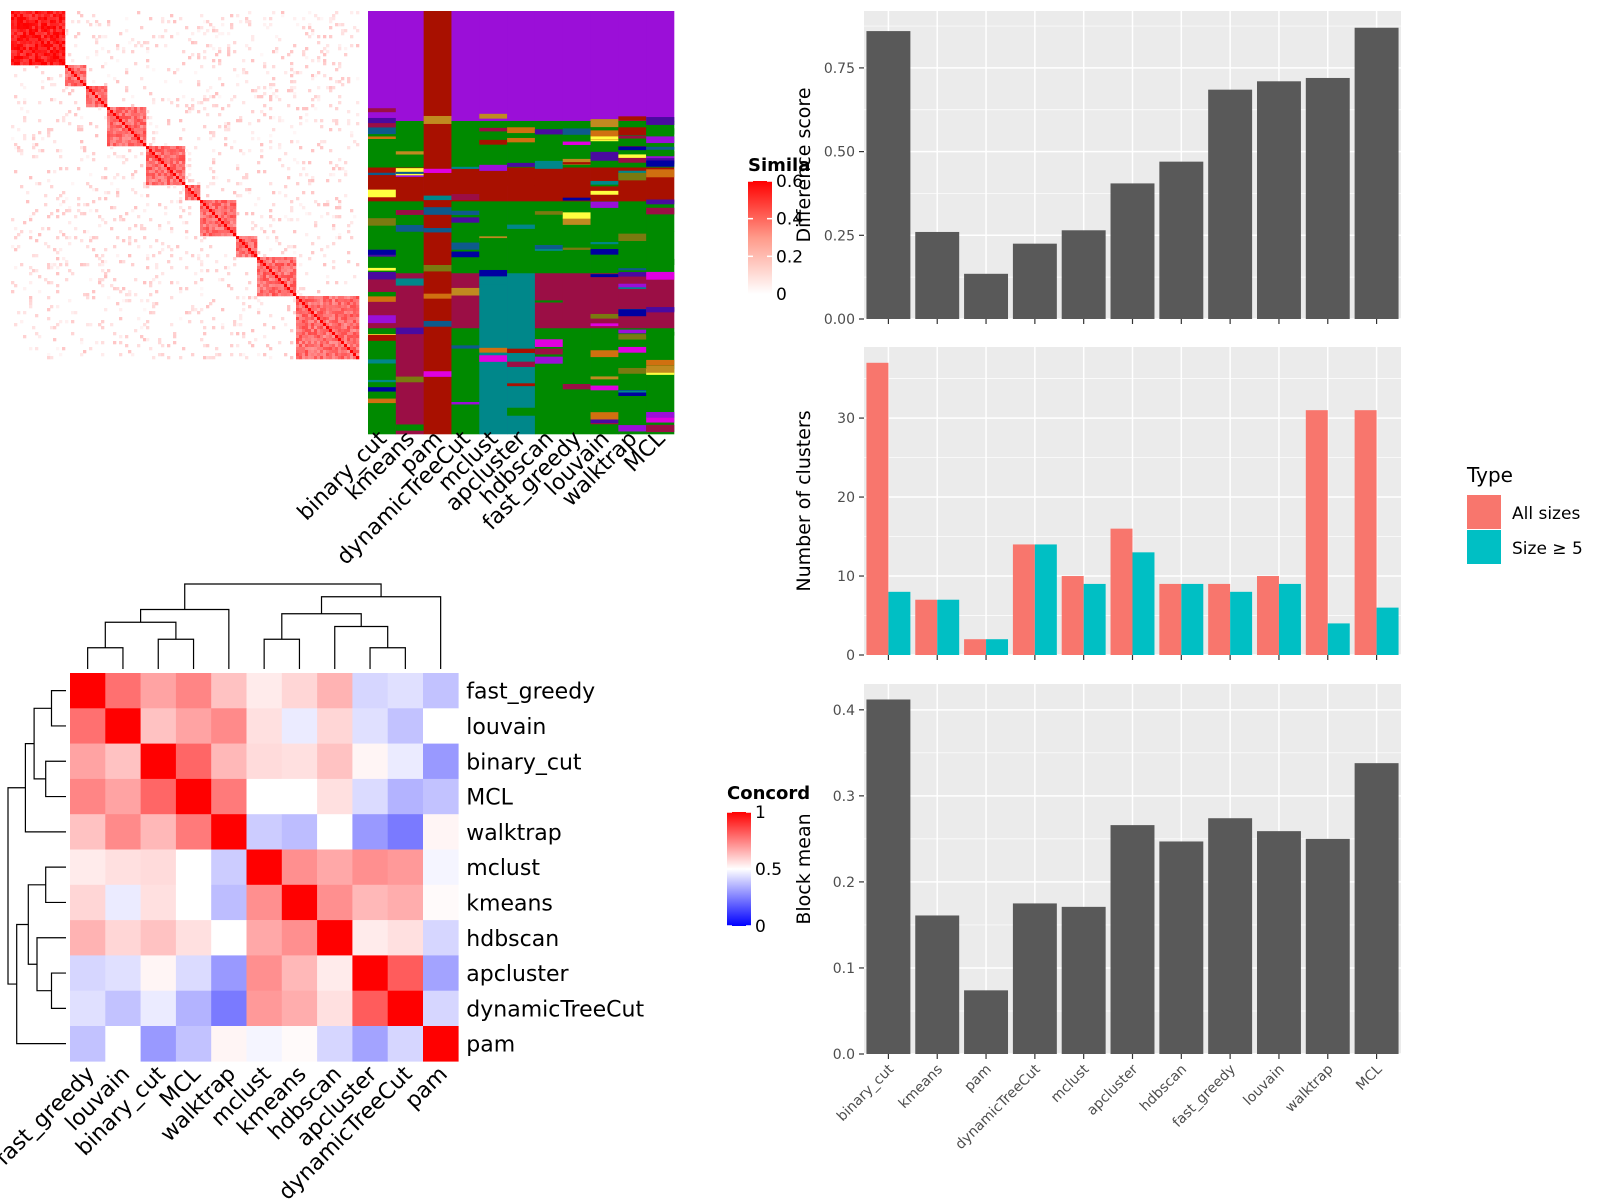 The height and width of the screenshot is (1200, 1600). Describe the element at coordinates (768, 860) in the screenshot. I see `concordance-legend: Concord 10.50` at that location.